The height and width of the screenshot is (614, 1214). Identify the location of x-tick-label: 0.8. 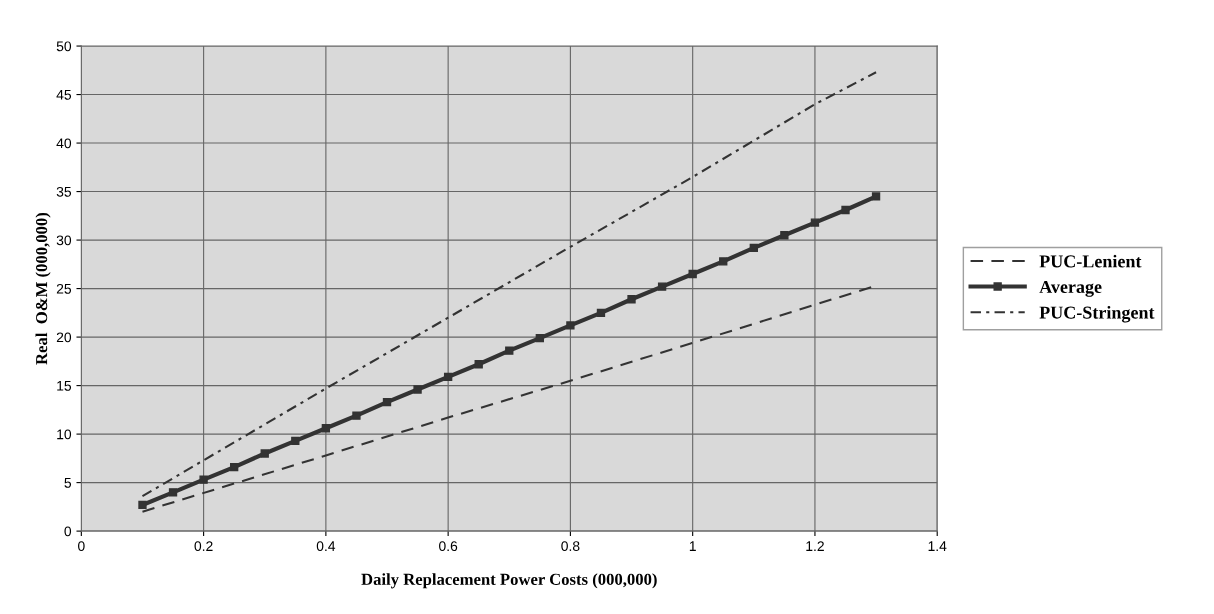
(570, 546).